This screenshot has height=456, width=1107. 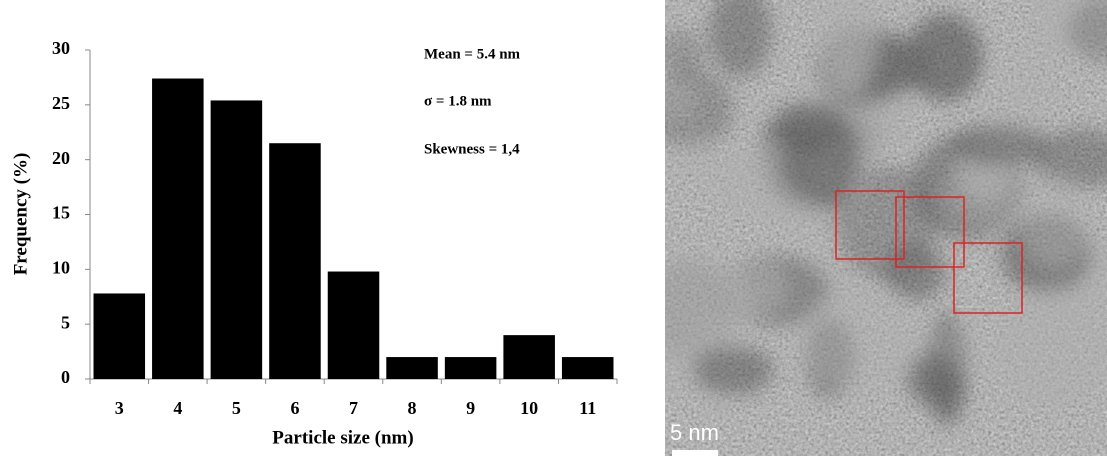 What do you see at coordinates (694, 432) in the screenshot?
I see `scale-label: 5 nm` at bounding box center [694, 432].